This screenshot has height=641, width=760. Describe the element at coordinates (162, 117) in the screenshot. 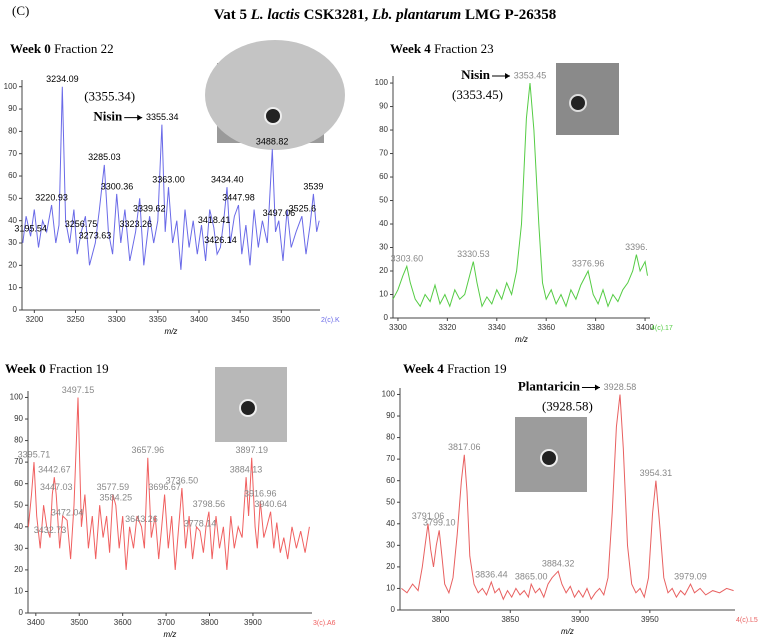

I see `peak-label: 3355.34` at that location.